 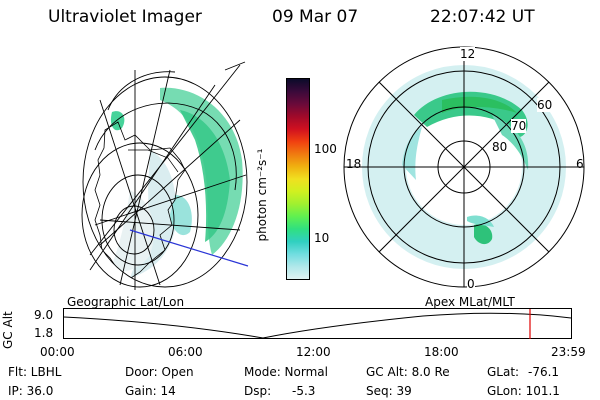 What do you see at coordinates (389, 391) in the screenshot?
I see `seq-info: Seq: 39` at bounding box center [389, 391].